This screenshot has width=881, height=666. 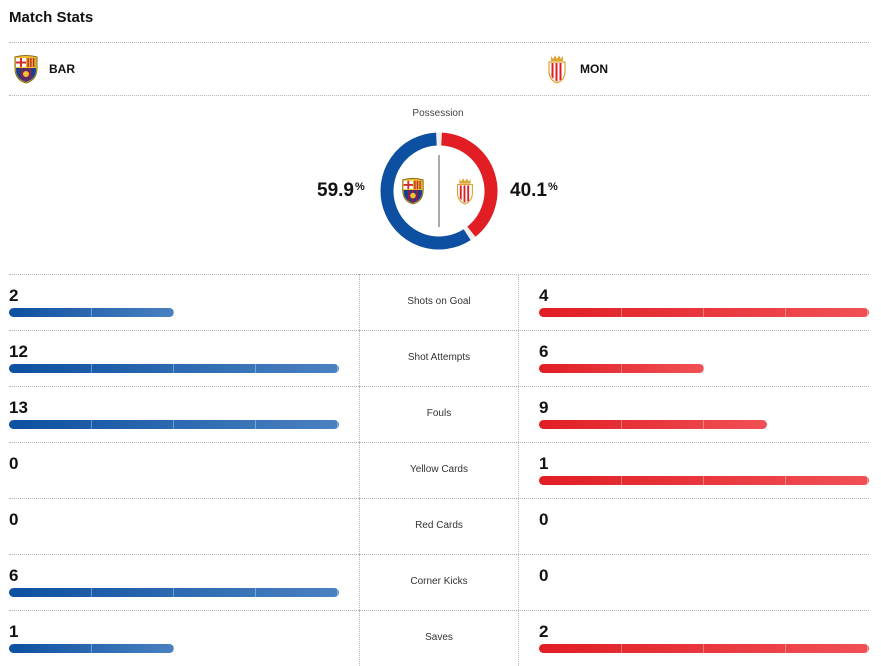 What do you see at coordinates (544, 463) in the screenshot?
I see `away-stat-value: 1` at bounding box center [544, 463].